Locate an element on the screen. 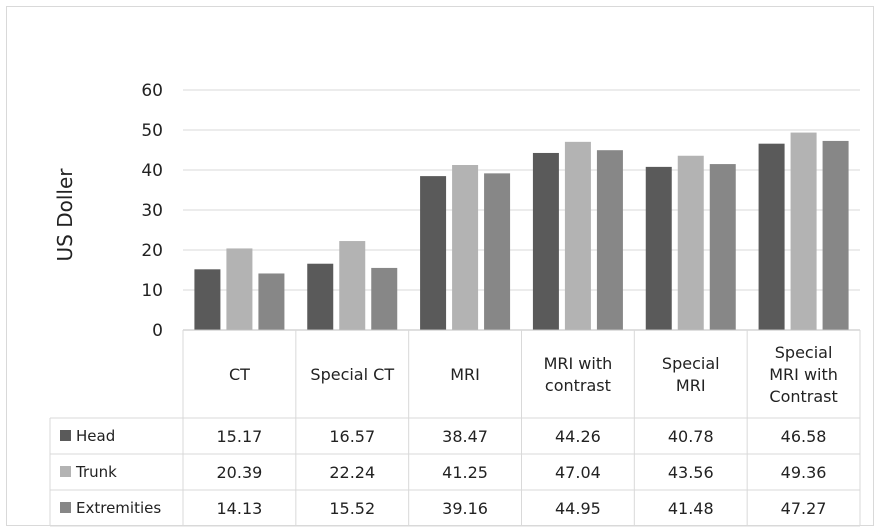 The image size is (878, 530). data-label: 44.26 is located at coordinates (578, 436).